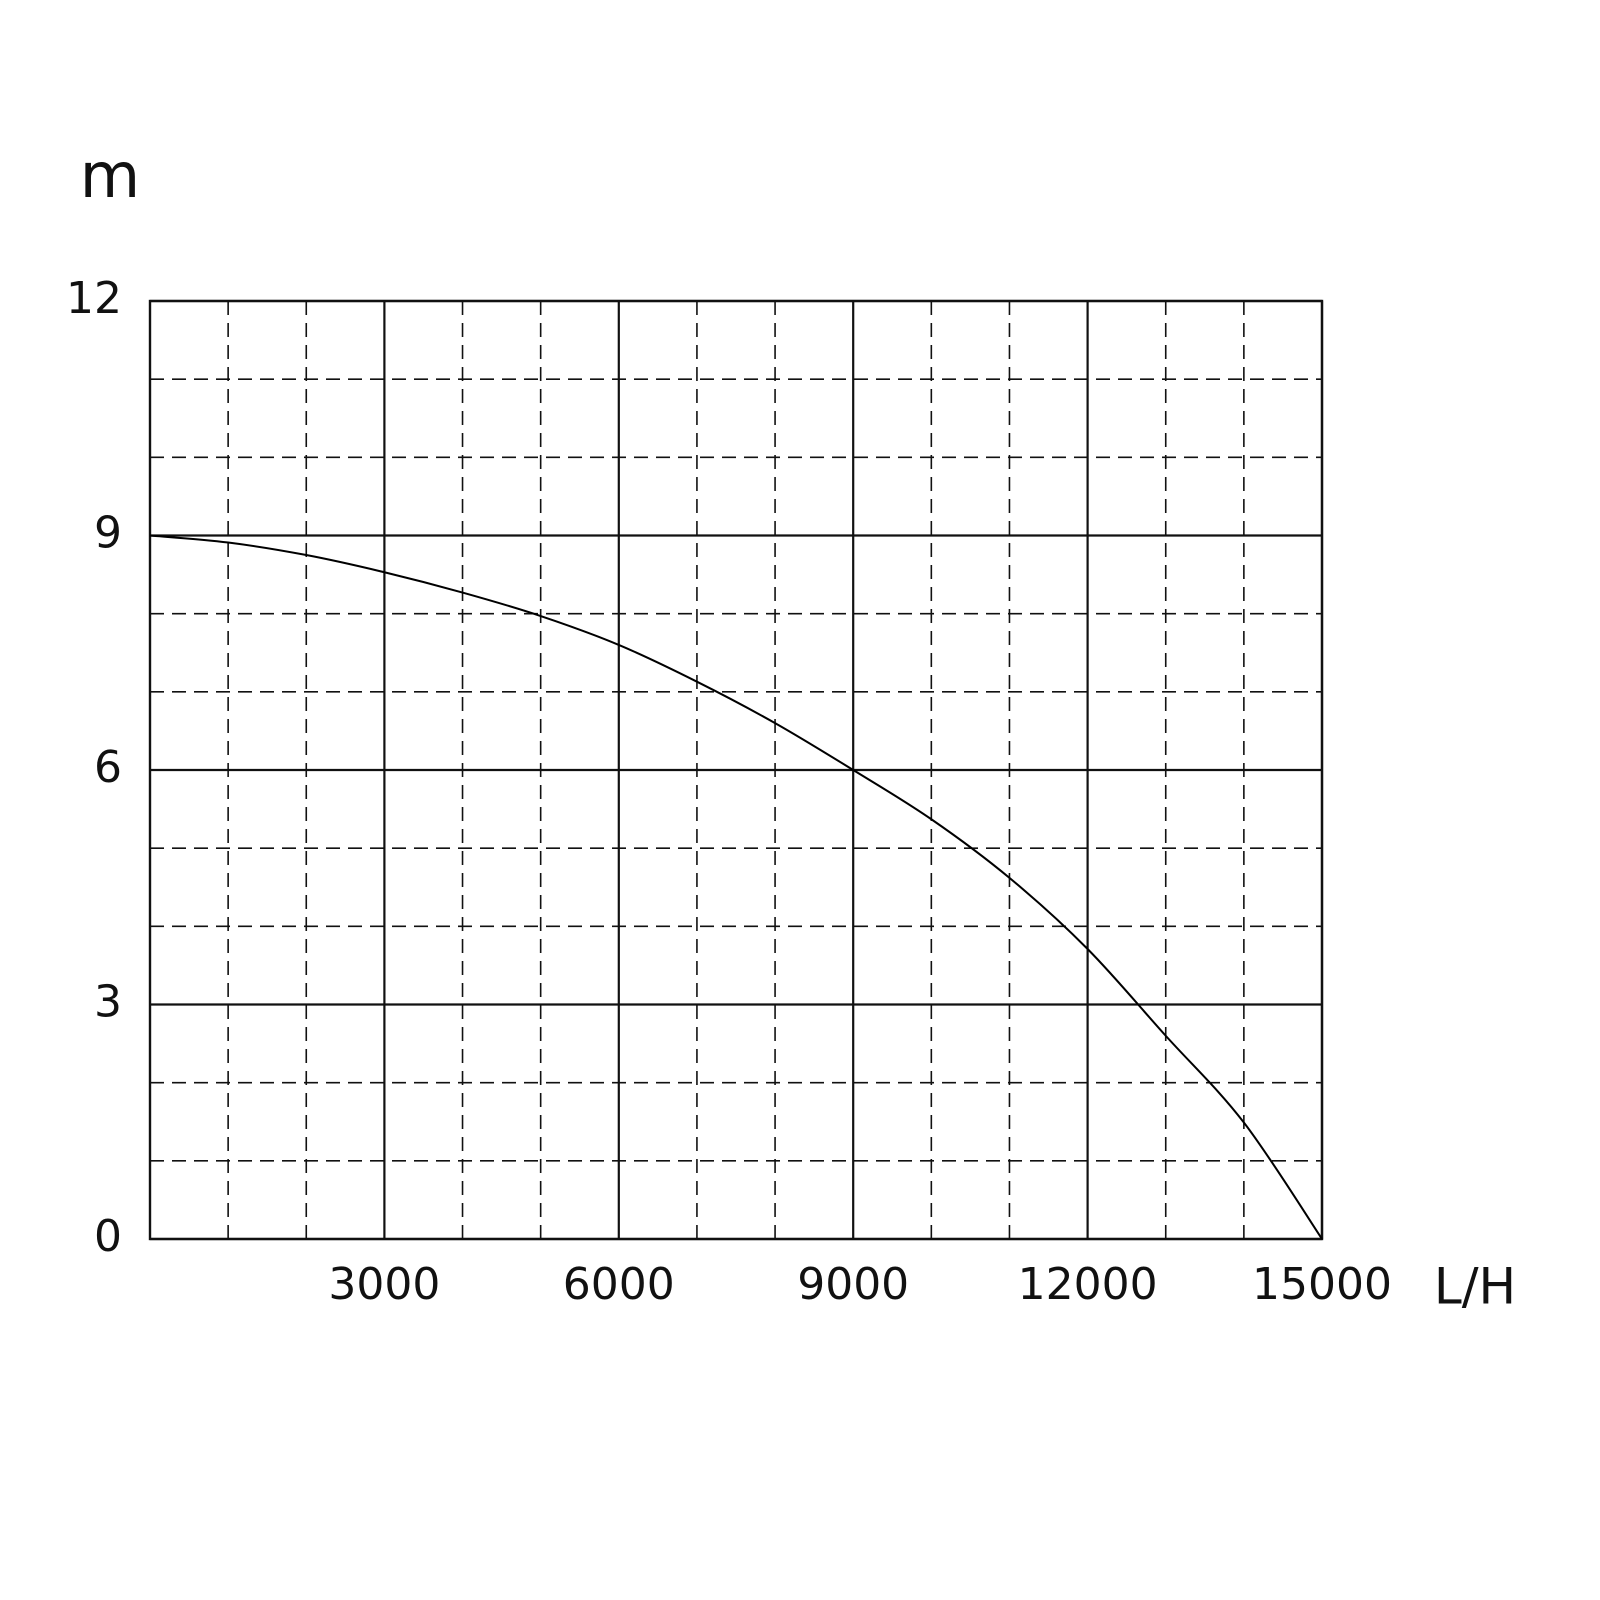 The image size is (1600, 1600). I want to click on x-tick-label: 6000, so click(619, 1284).